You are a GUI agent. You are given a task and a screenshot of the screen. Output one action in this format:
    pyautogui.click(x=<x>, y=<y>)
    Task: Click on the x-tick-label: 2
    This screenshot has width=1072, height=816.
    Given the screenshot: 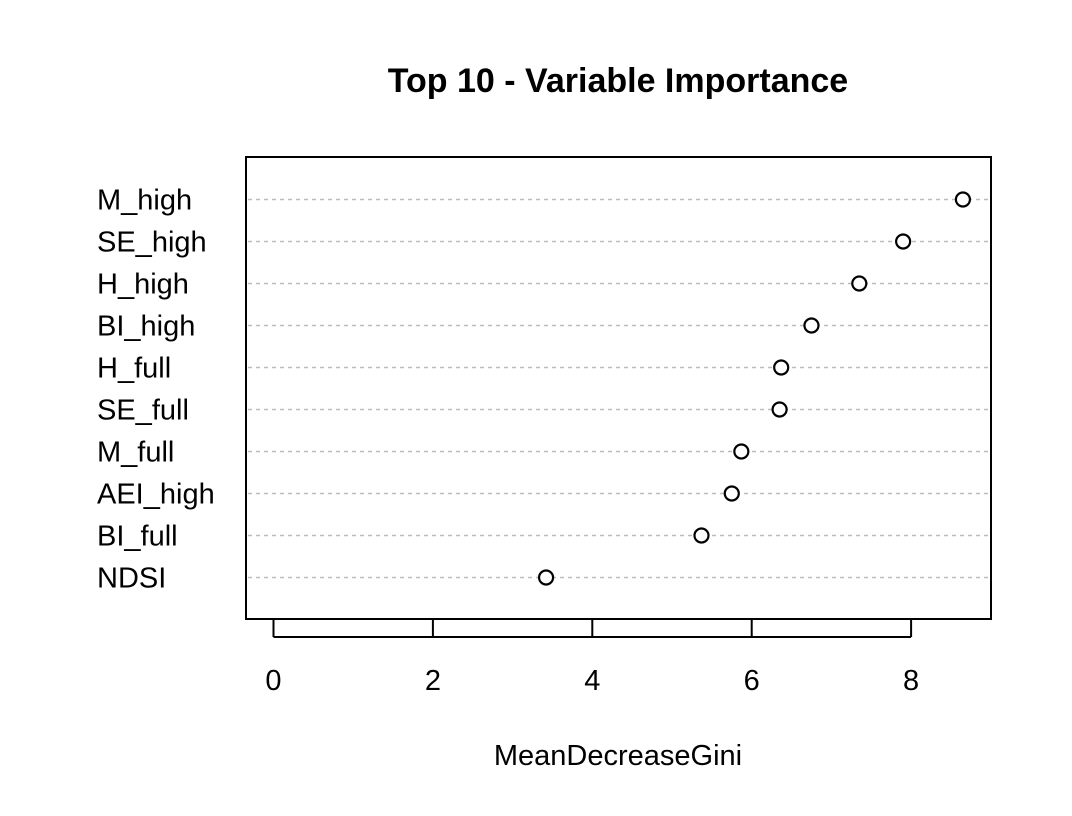 What is the action you would take?
    pyautogui.click(x=433, y=681)
    